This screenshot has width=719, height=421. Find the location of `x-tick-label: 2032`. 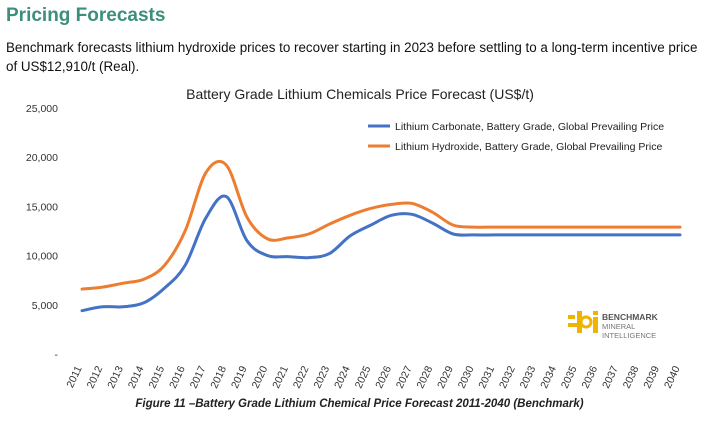

x-tick-label: 2032 is located at coordinates (507, 377).